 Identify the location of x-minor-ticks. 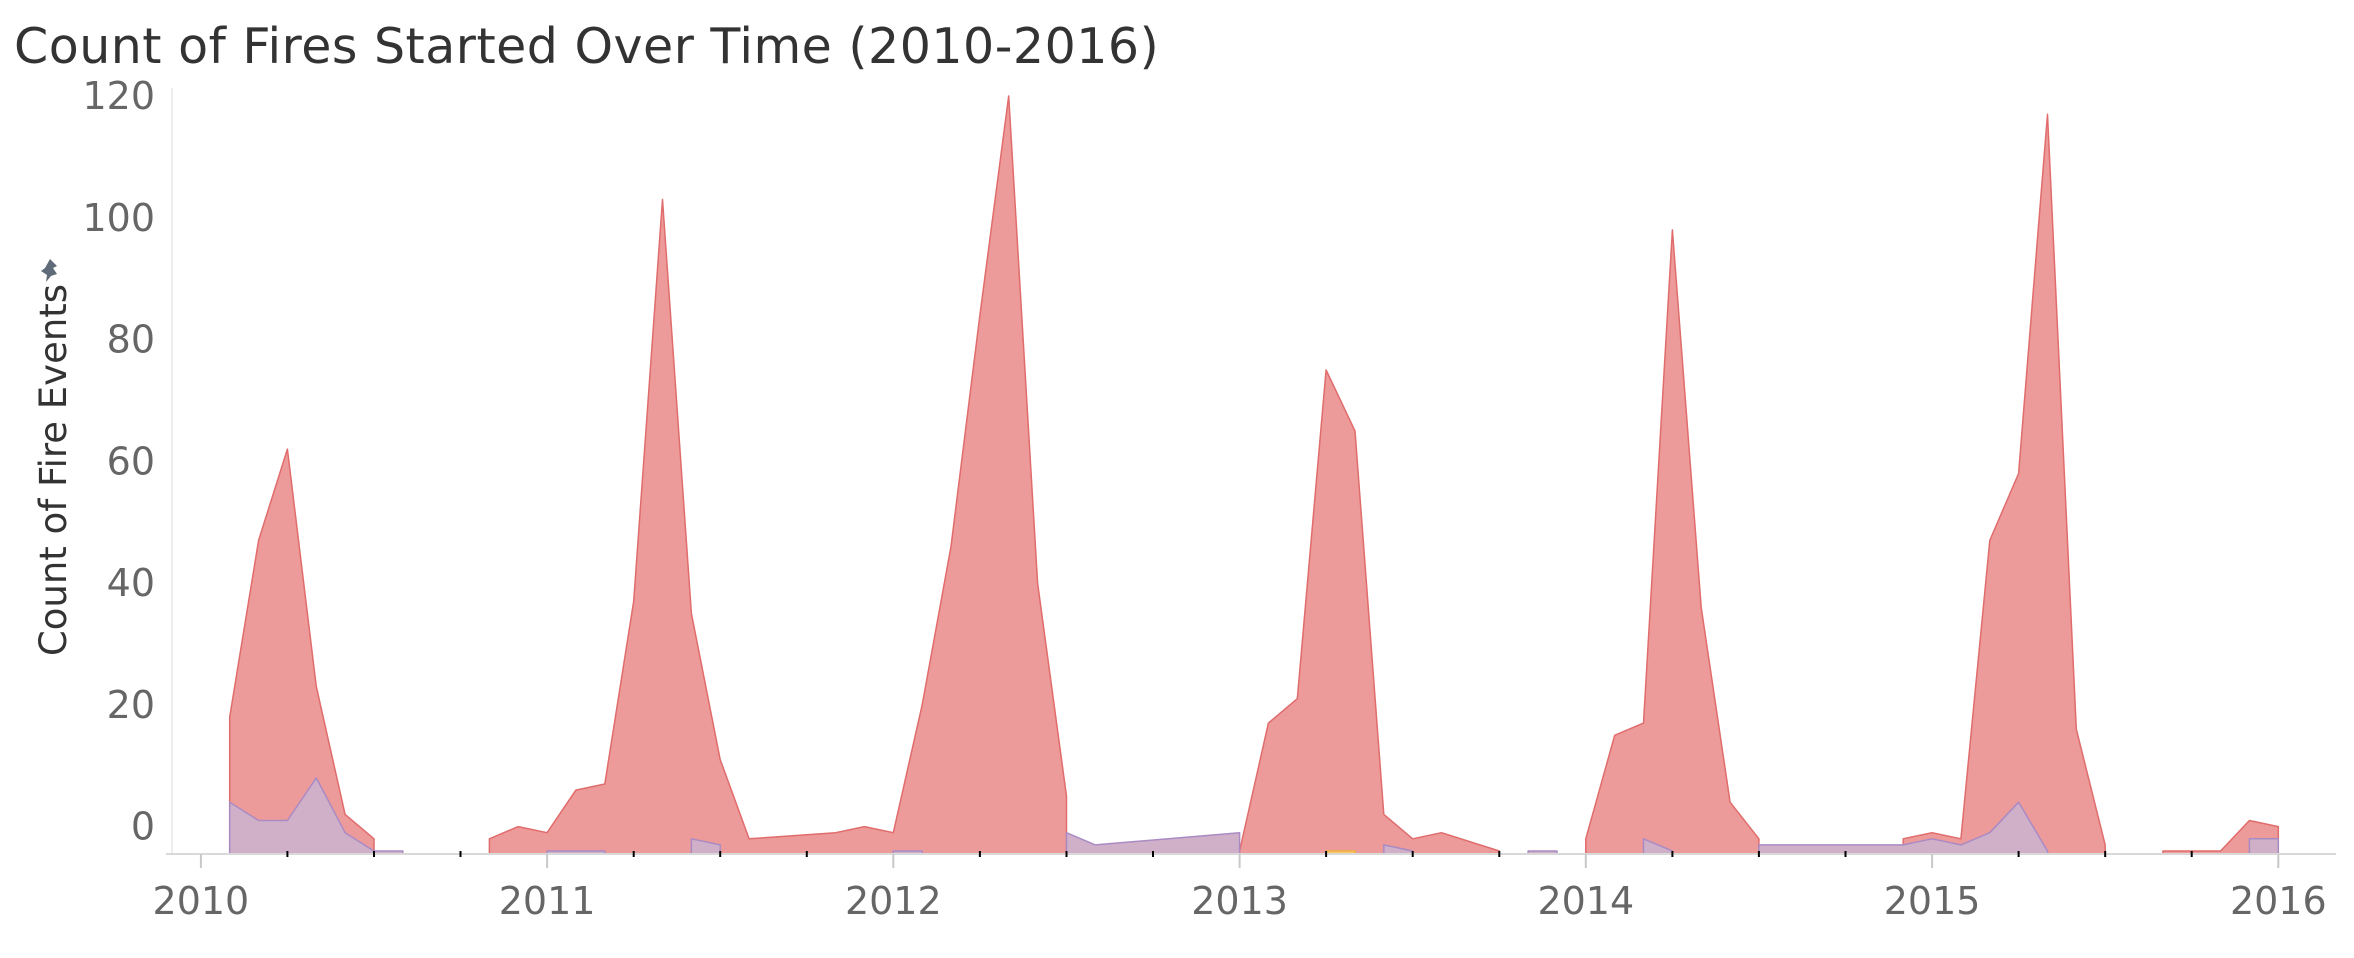
(1239, 854).